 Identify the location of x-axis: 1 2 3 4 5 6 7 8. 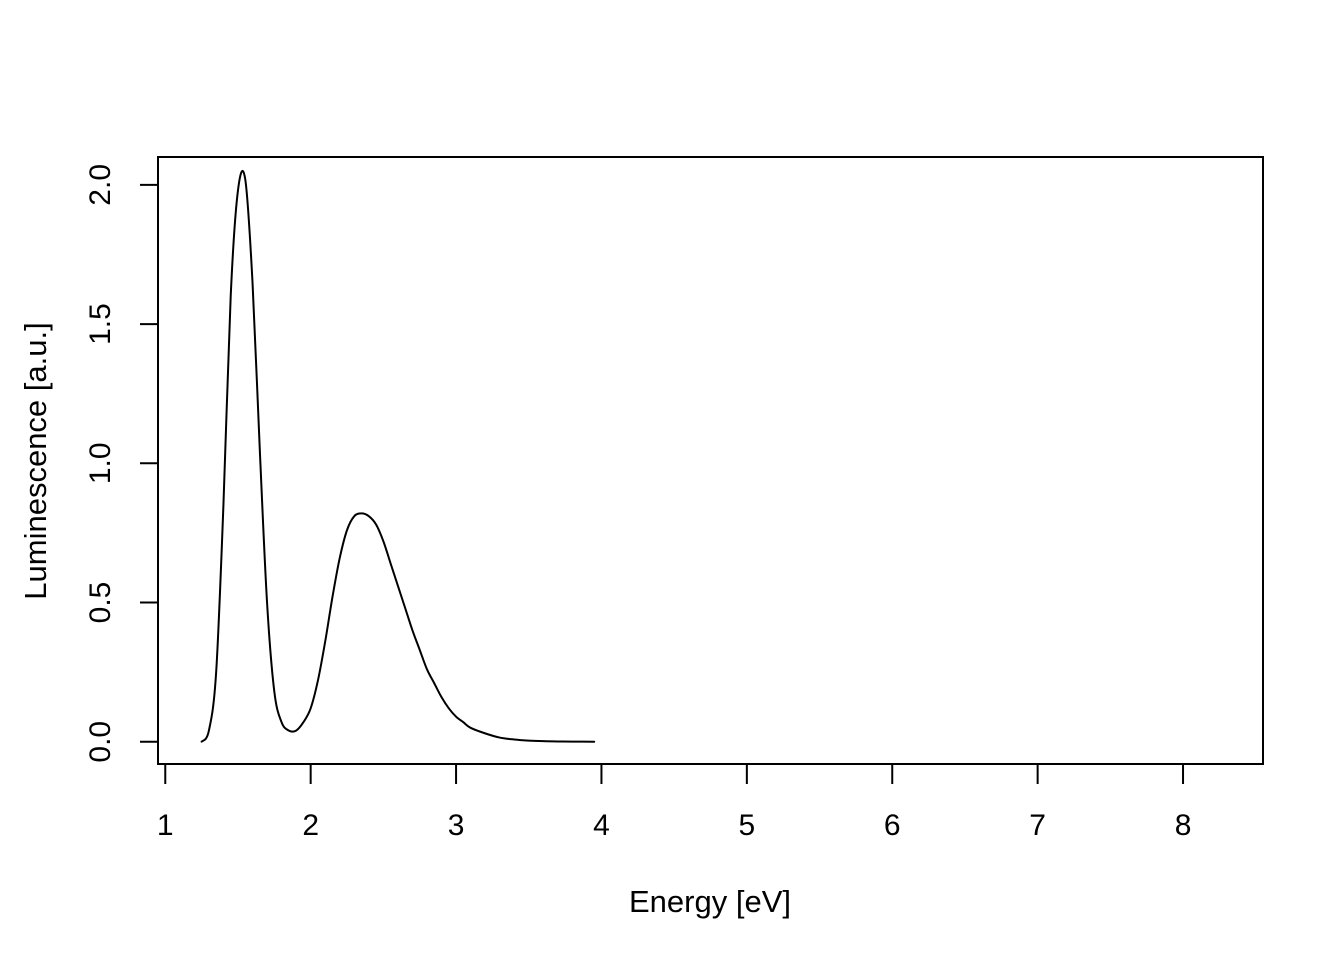
(674, 802).